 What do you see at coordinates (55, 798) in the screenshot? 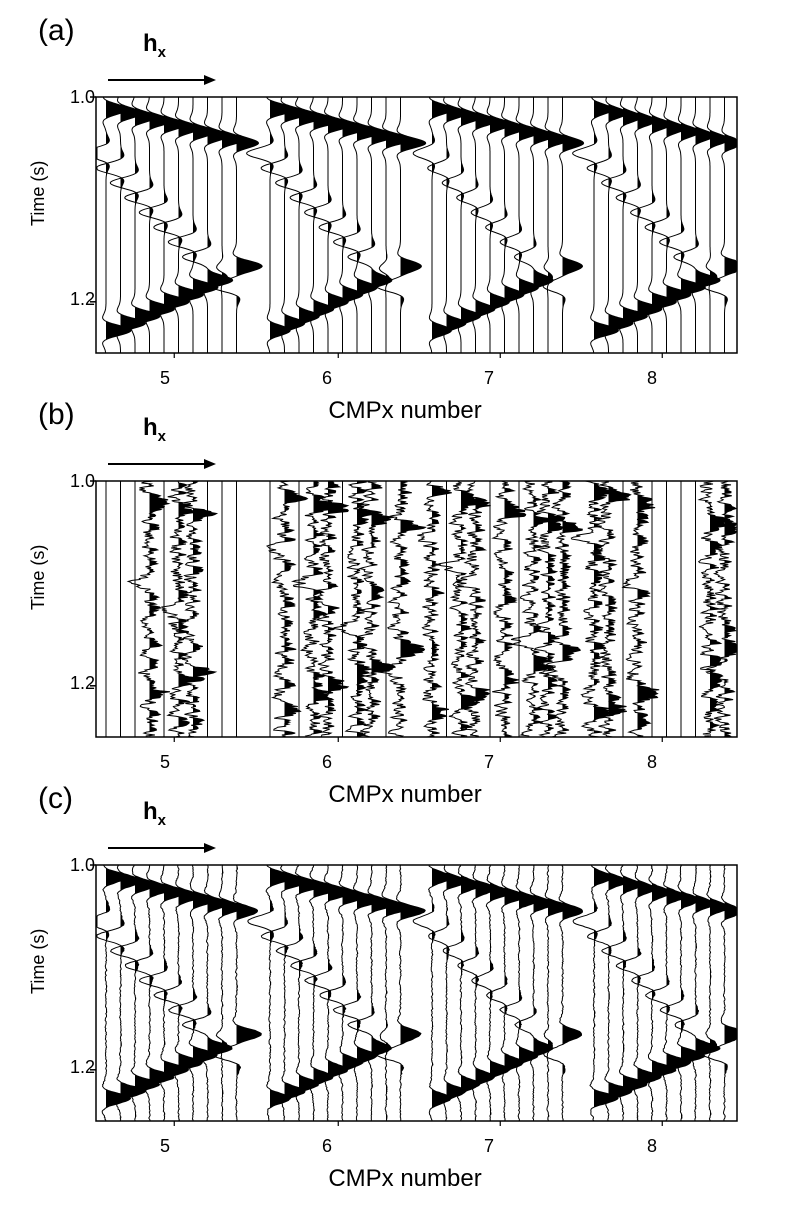
I see `panel-label: (c)` at bounding box center [55, 798].